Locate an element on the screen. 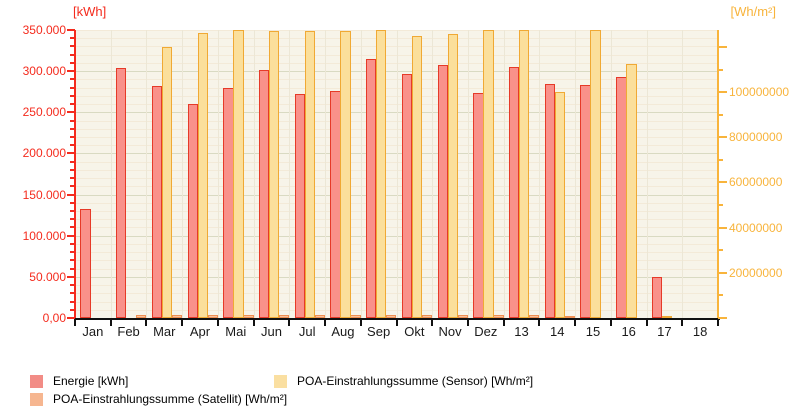  bar-sensor-mai is located at coordinates (238, 174).